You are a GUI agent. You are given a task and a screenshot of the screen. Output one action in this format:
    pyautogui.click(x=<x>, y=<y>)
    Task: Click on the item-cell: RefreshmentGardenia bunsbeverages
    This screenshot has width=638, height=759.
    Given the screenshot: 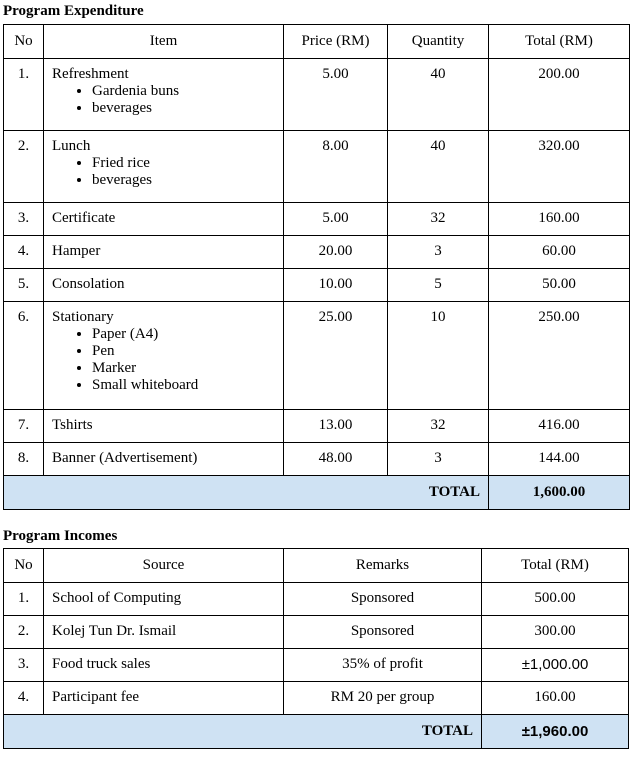 What is the action you would take?
    pyautogui.click(x=163, y=94)
    